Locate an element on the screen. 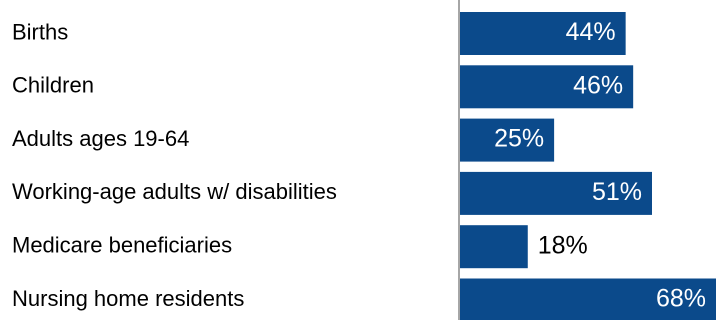 The width and height of the screenshot is (725, 320). data-label: 25% is located at coordinates (519, 139).